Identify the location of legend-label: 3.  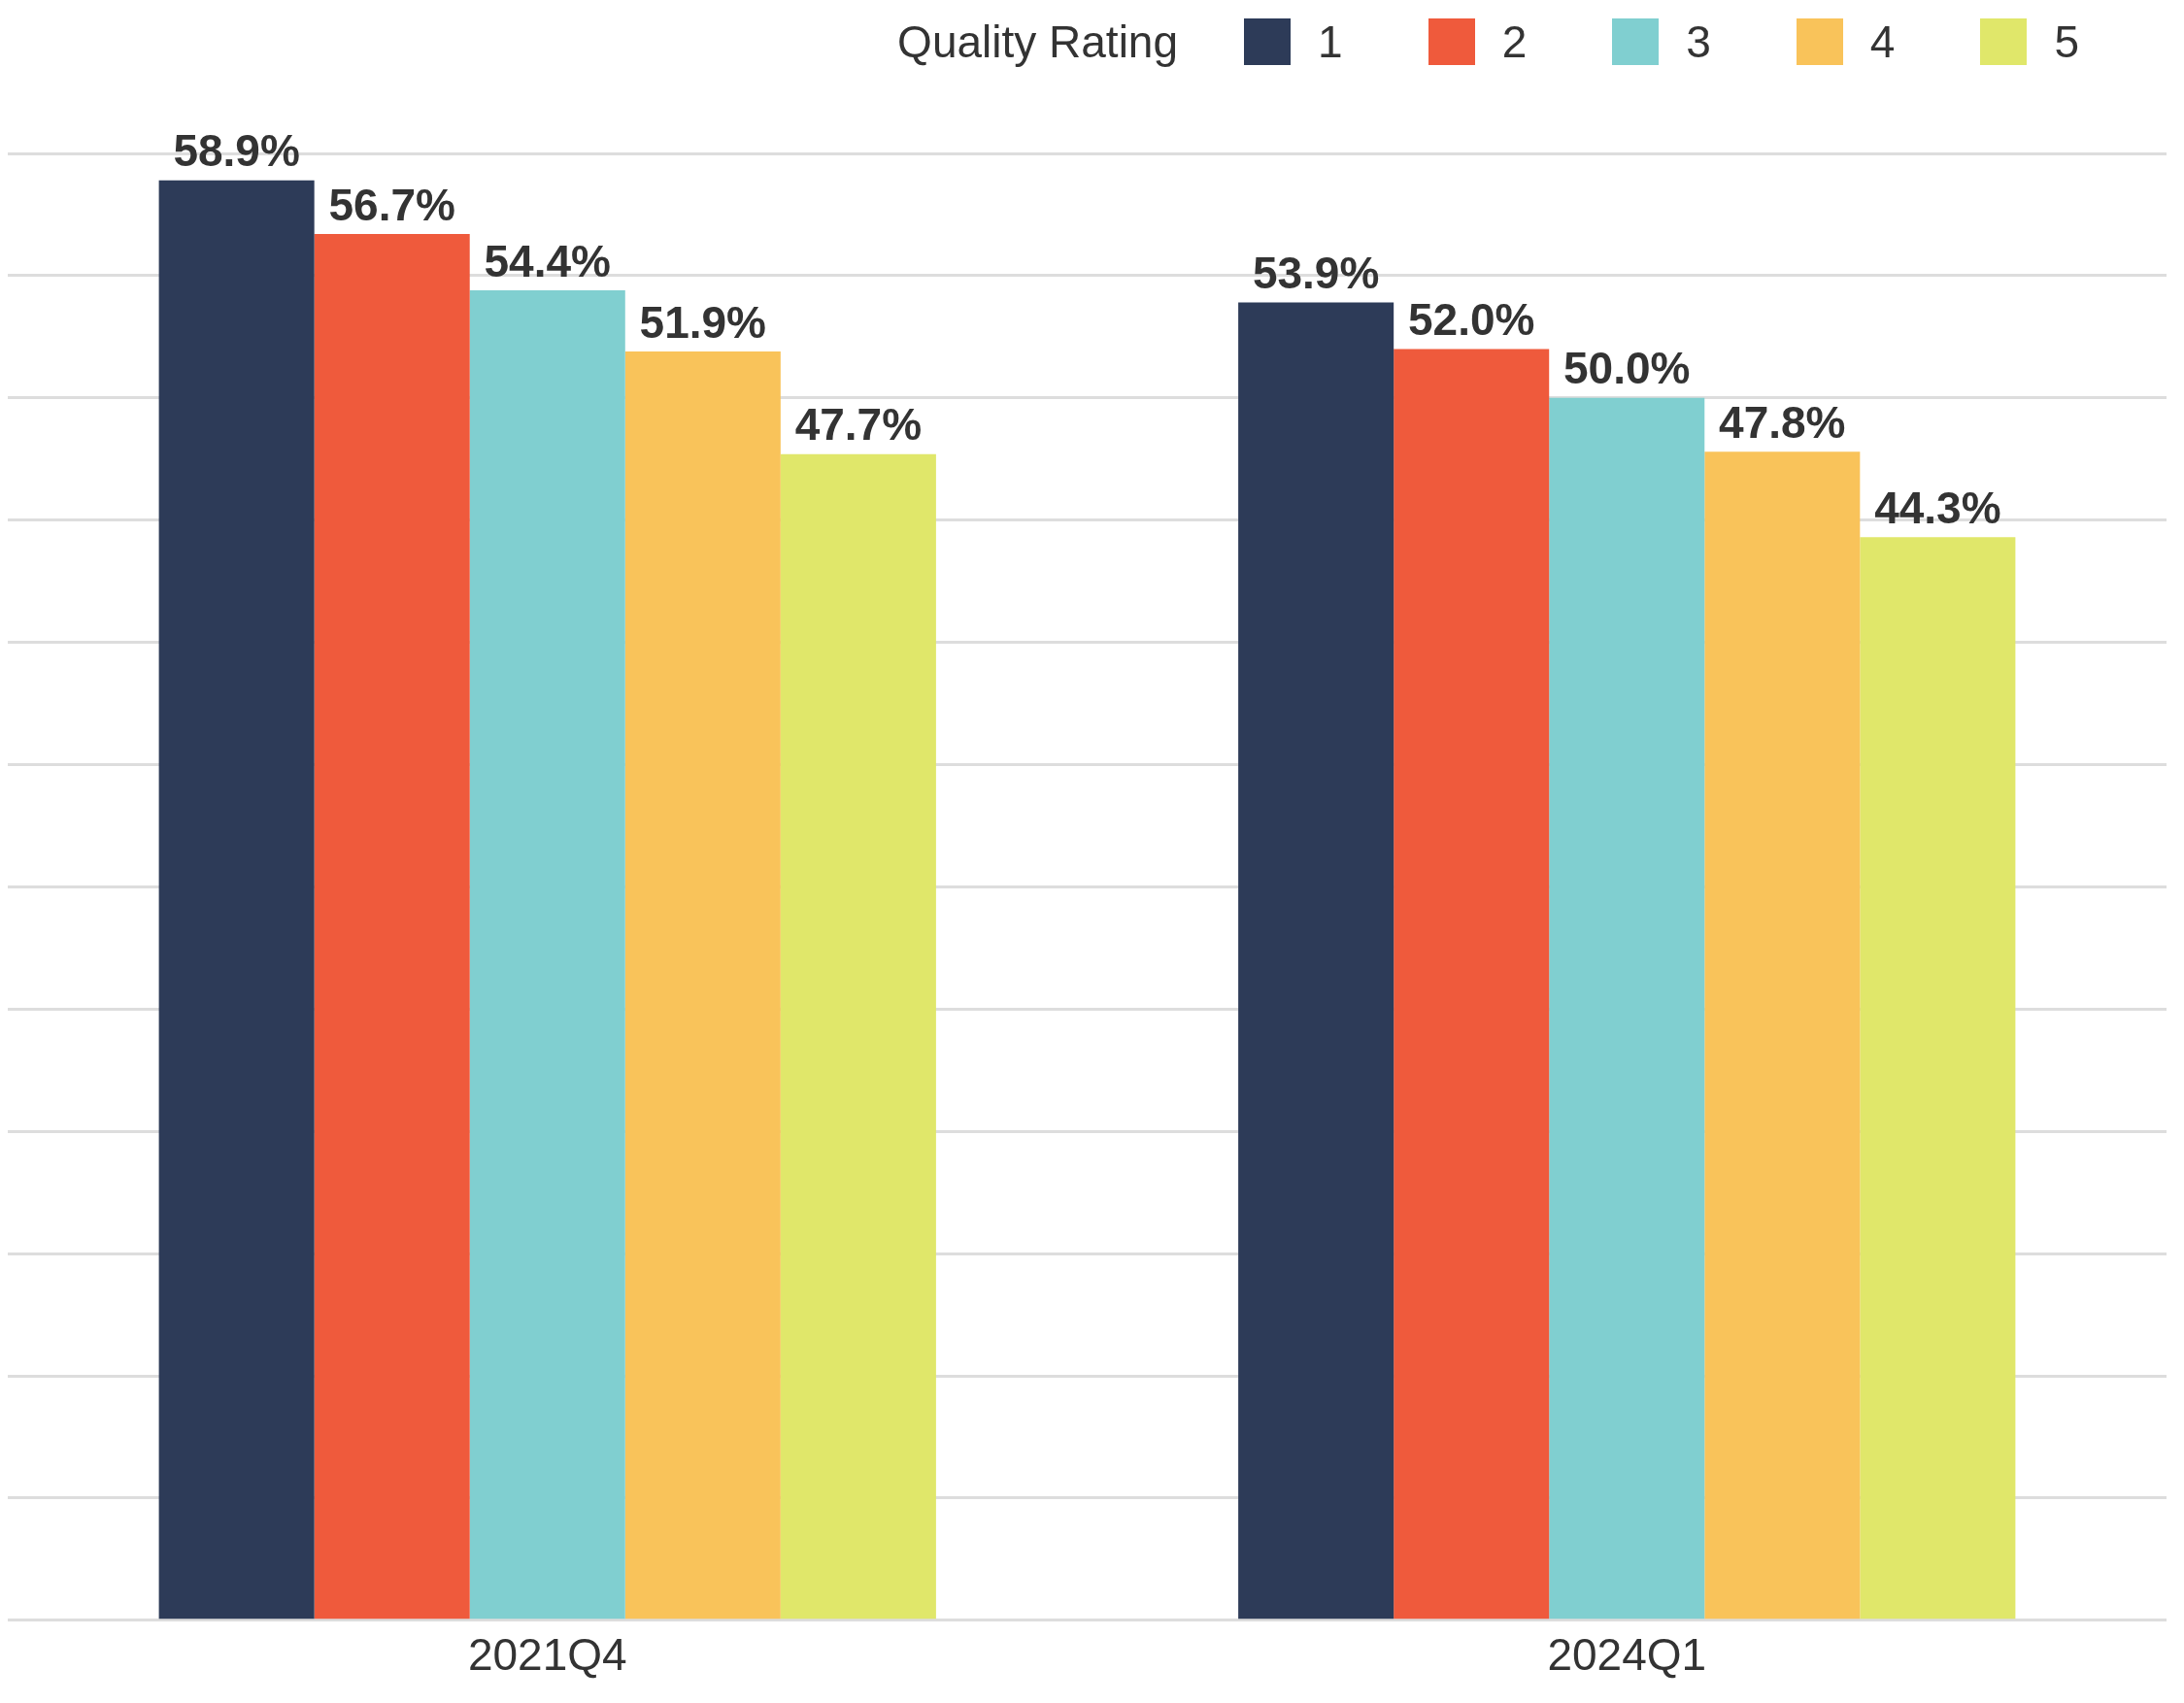
(1698, 42).